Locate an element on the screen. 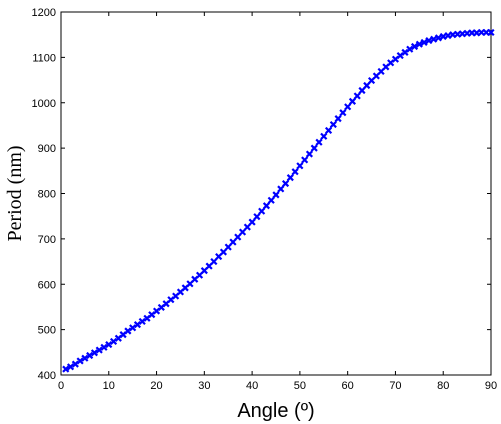 The image size is (501, 424). y-axis-label: Period (nm) is located at coordinates (15, 193).